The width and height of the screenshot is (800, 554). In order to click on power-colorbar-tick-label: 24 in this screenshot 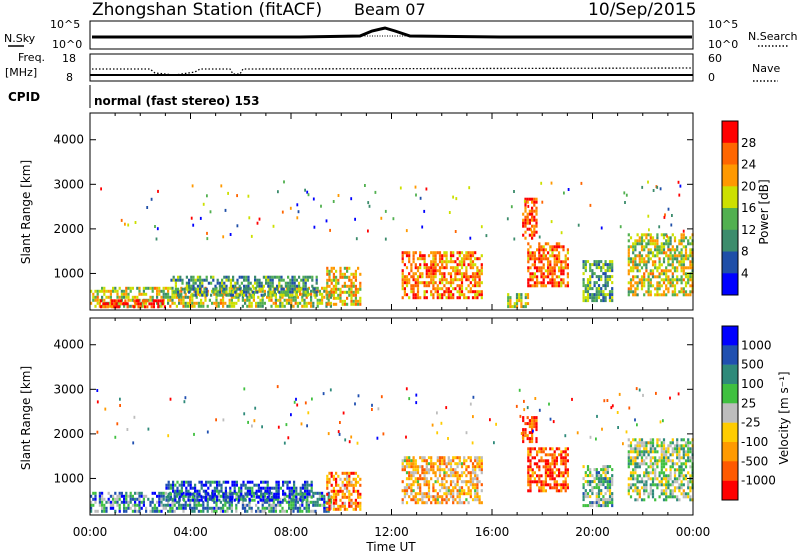, I will do `click(748, 165)`.